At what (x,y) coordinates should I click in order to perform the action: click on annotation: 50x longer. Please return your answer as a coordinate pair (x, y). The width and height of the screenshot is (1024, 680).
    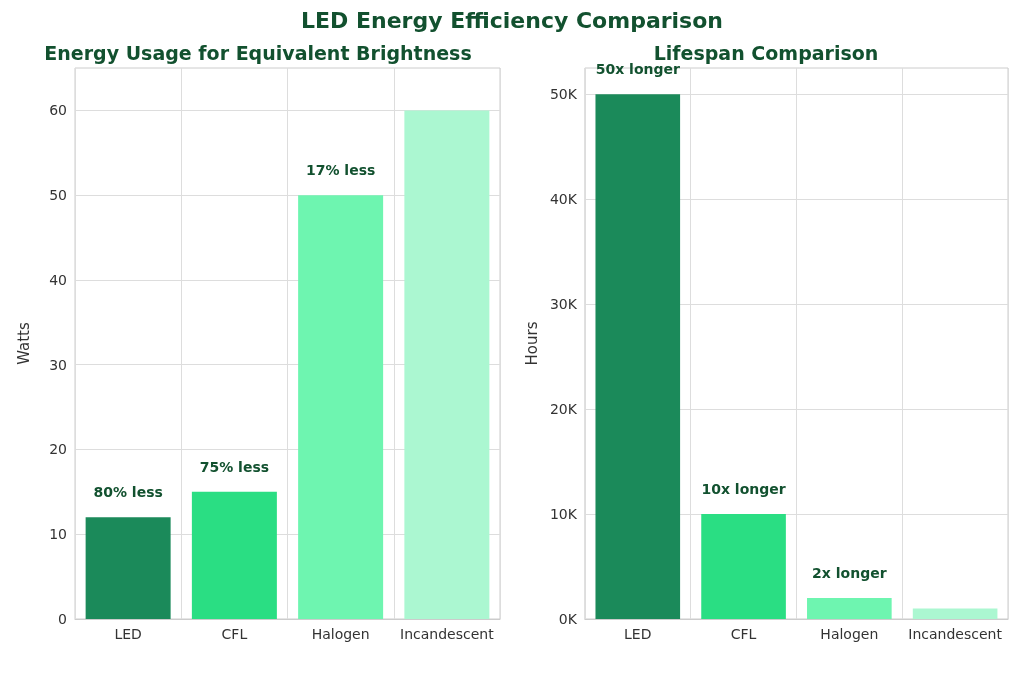
    Looking at the image, I should click on (637, 69).